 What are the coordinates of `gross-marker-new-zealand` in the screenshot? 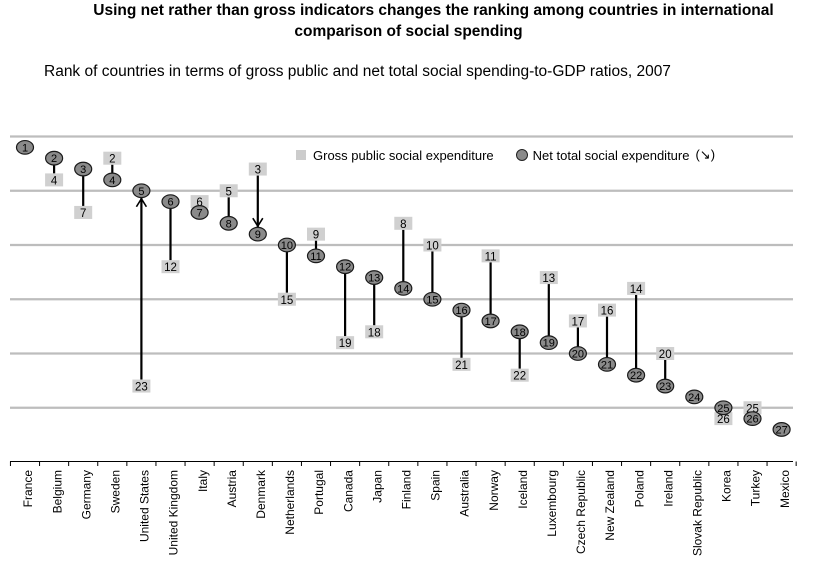 It's located at (607, 310).